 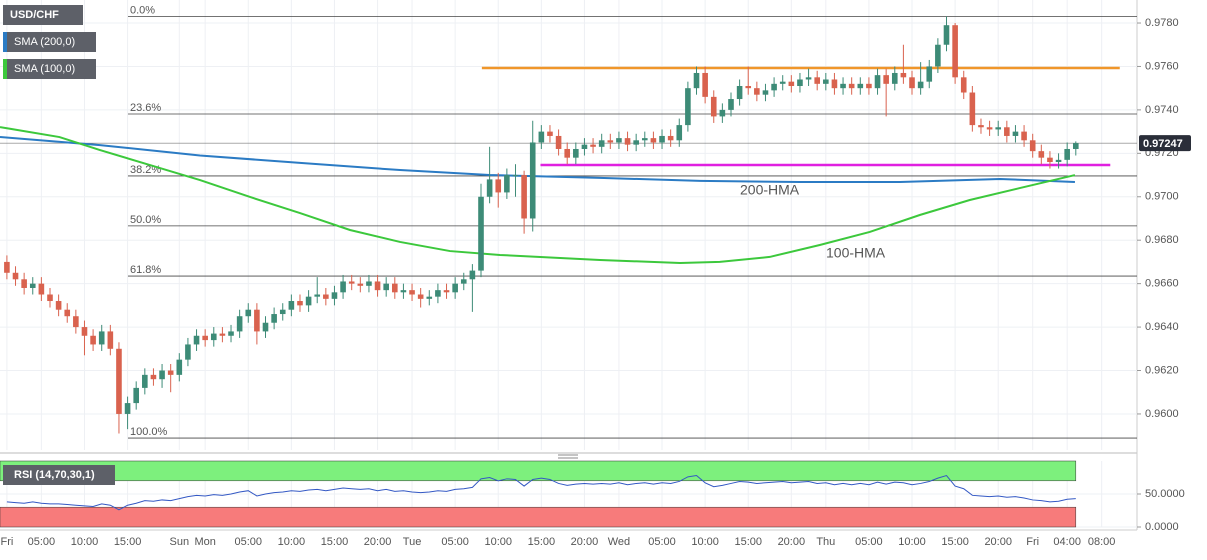 What do you see at coordinates (44, 69) in the screenshot?
I see `legend-label: SMA (100,0)` at bounding box center [44, 69].